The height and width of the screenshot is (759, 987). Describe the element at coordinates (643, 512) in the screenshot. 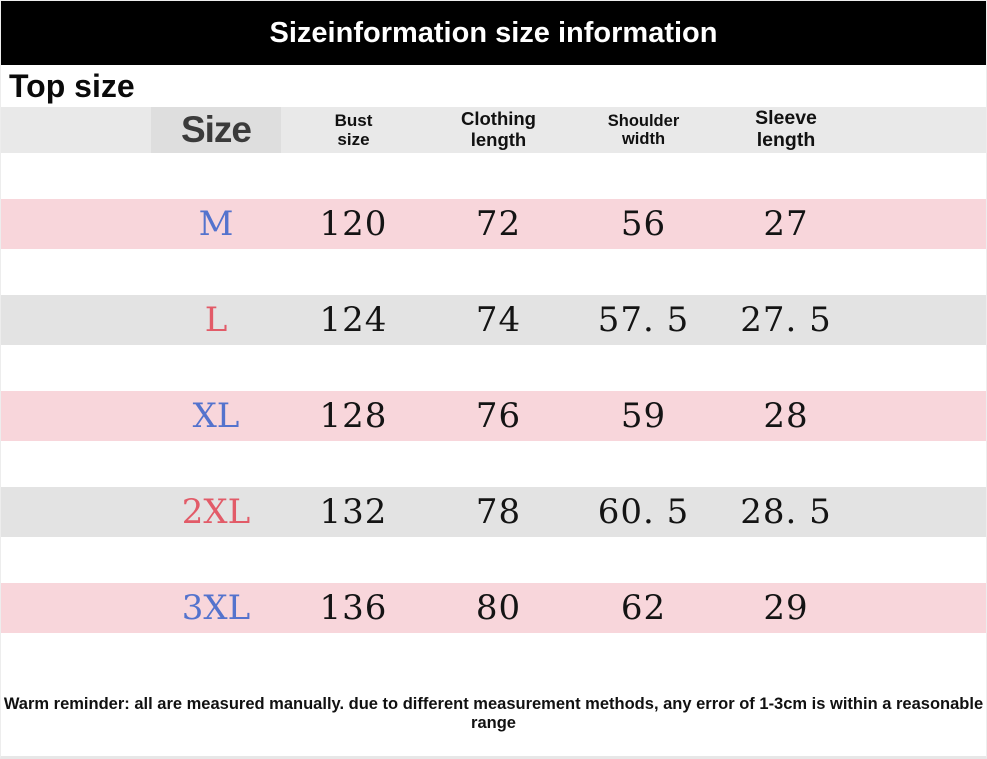

I see `shoulder-width-value: 60. 5` at that location.